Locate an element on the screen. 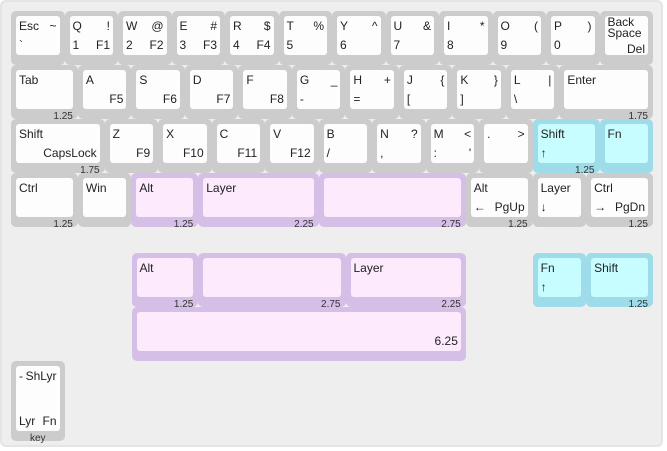 The height and width of the screenshot is (451, 667). key-a: A F5 is located at coordinates (104, 92).